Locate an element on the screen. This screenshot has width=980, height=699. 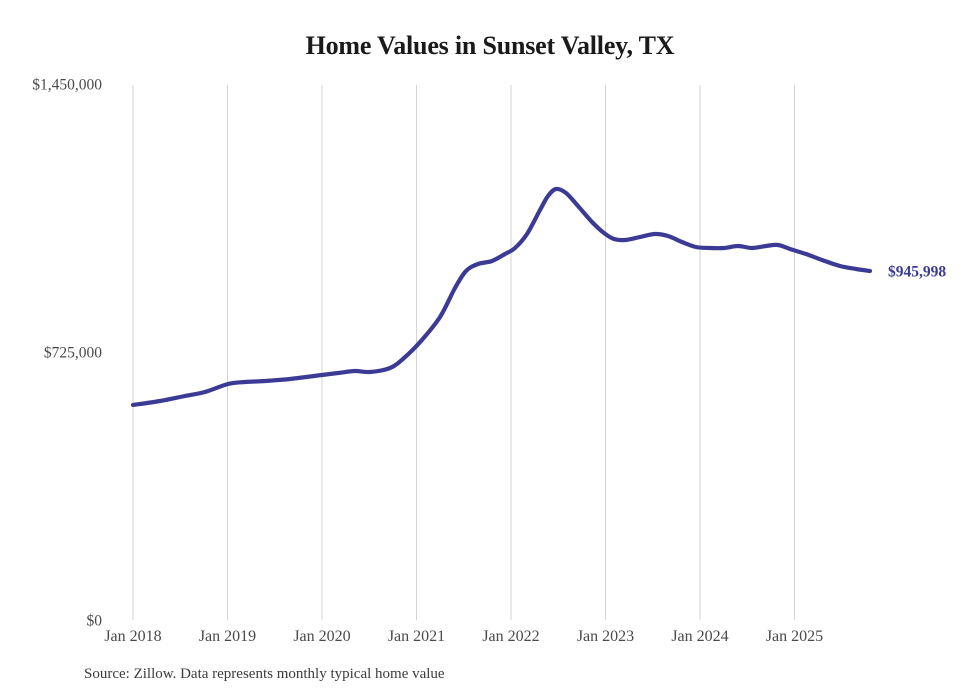
y-axis-tick-labels: $1,450,000 $725,000 $0 is located at coordinates (67, 353).